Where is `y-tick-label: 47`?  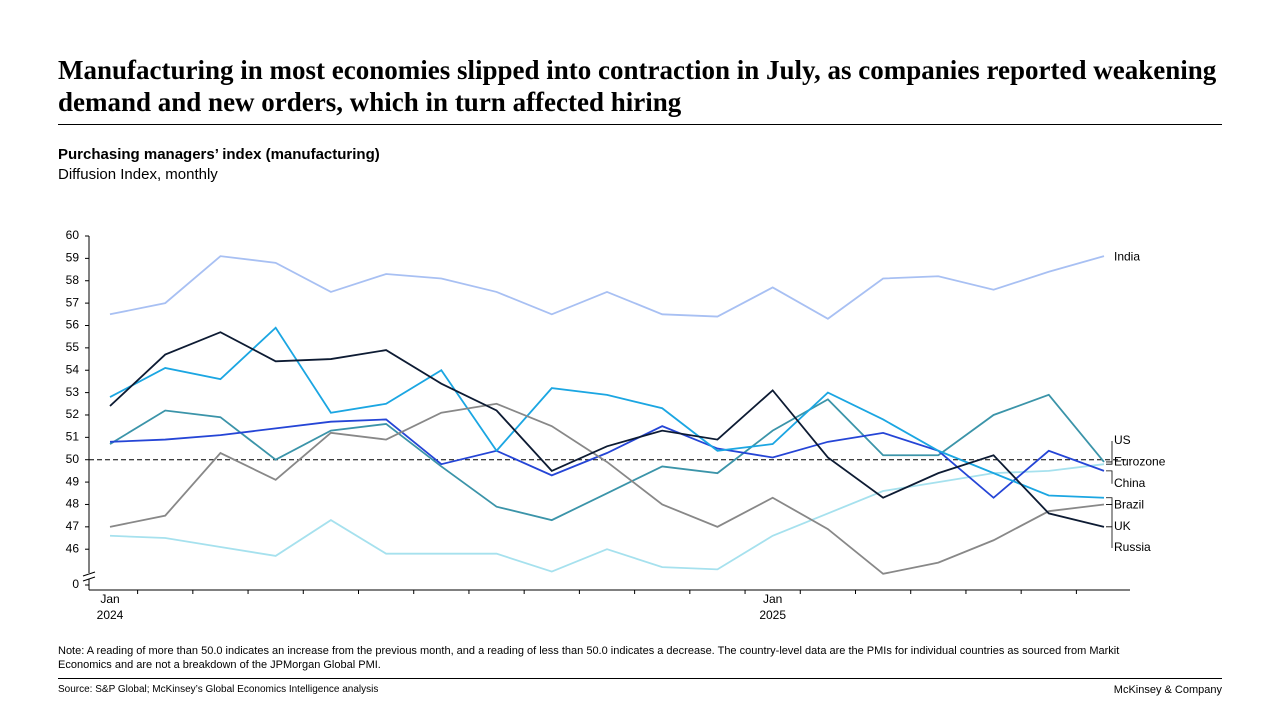 y-tick-label: 47 is located at coordinates (73, 526).